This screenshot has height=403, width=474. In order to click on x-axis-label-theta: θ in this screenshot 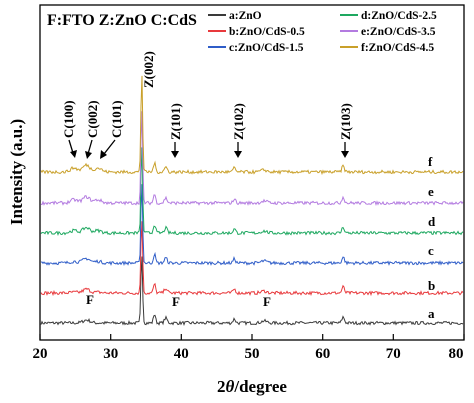, I will do `click(230, 386)`.